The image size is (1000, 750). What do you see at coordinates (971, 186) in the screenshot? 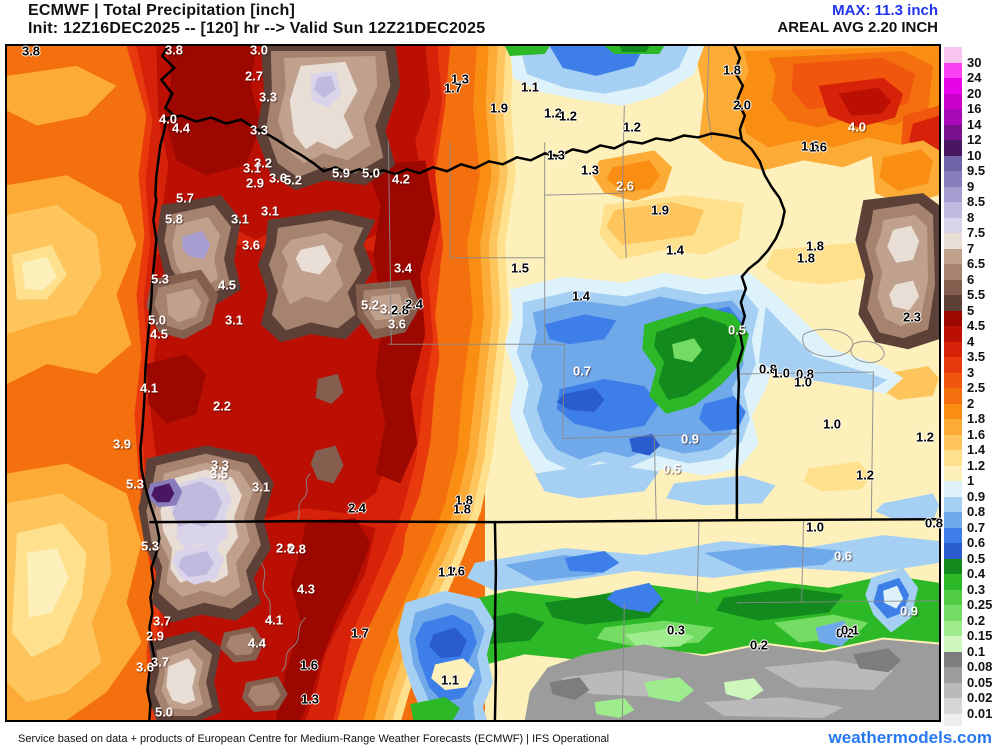
I see `colorbar-tick-label: 9` at bounding box center [971, 186].